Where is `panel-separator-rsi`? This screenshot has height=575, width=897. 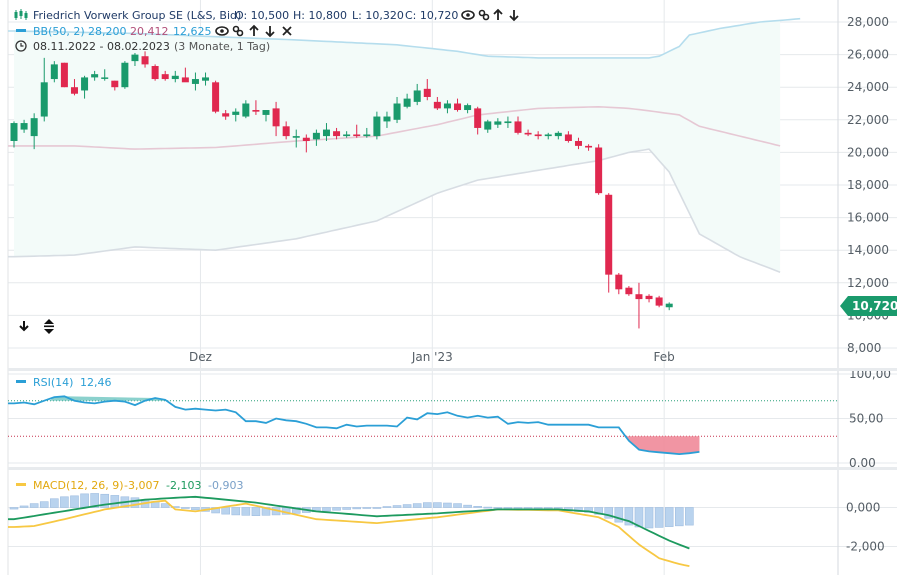
panel-separator-rsi is located at coordinates (452, 369).